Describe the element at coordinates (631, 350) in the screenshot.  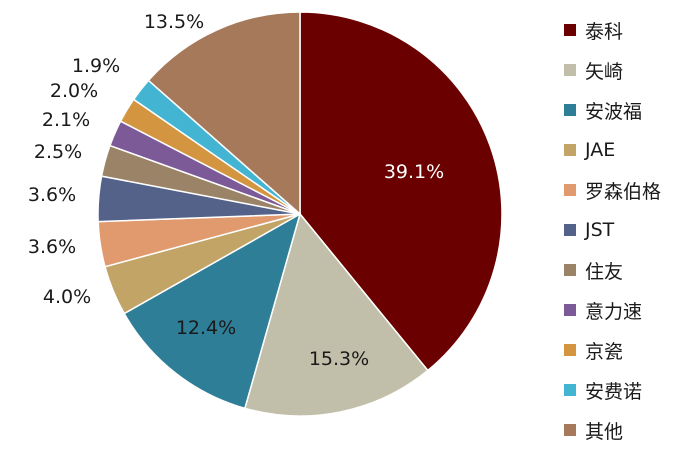
I see `legend-item-9: 京瓷` at that location.